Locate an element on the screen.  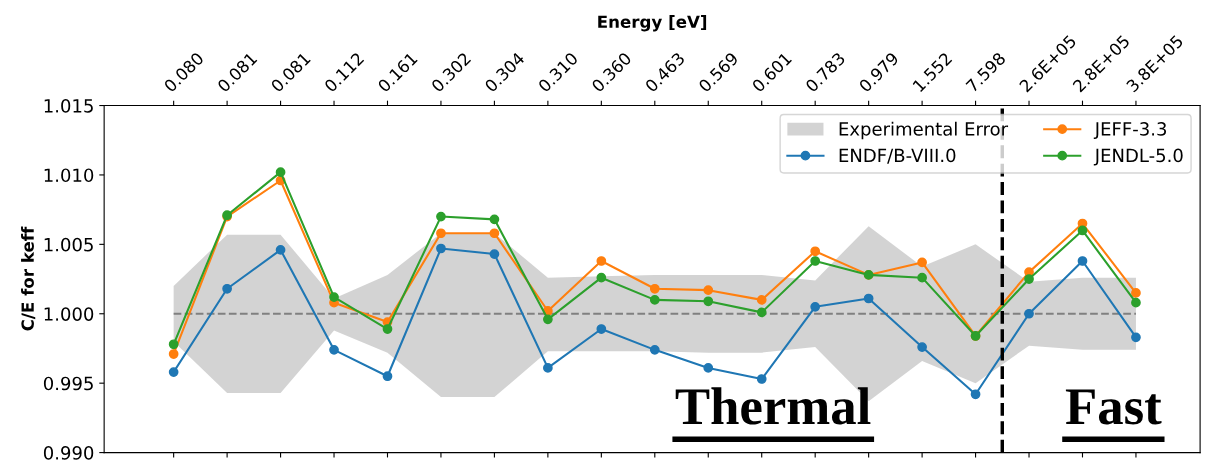
legend-label: Experimental Error is located at coordinates (924, 130).